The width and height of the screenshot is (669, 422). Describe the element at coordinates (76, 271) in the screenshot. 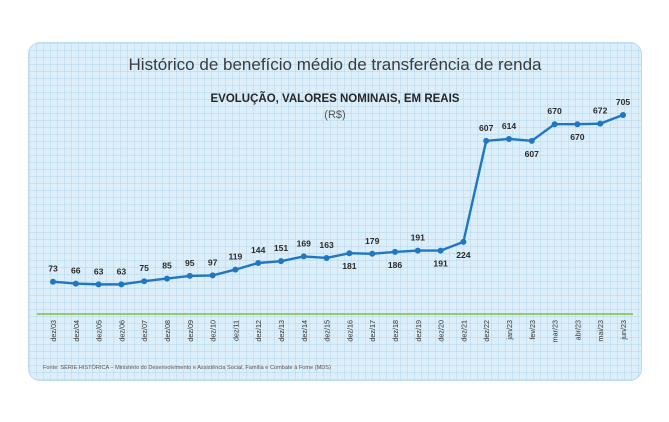

I see `data-label: 66` at that location.